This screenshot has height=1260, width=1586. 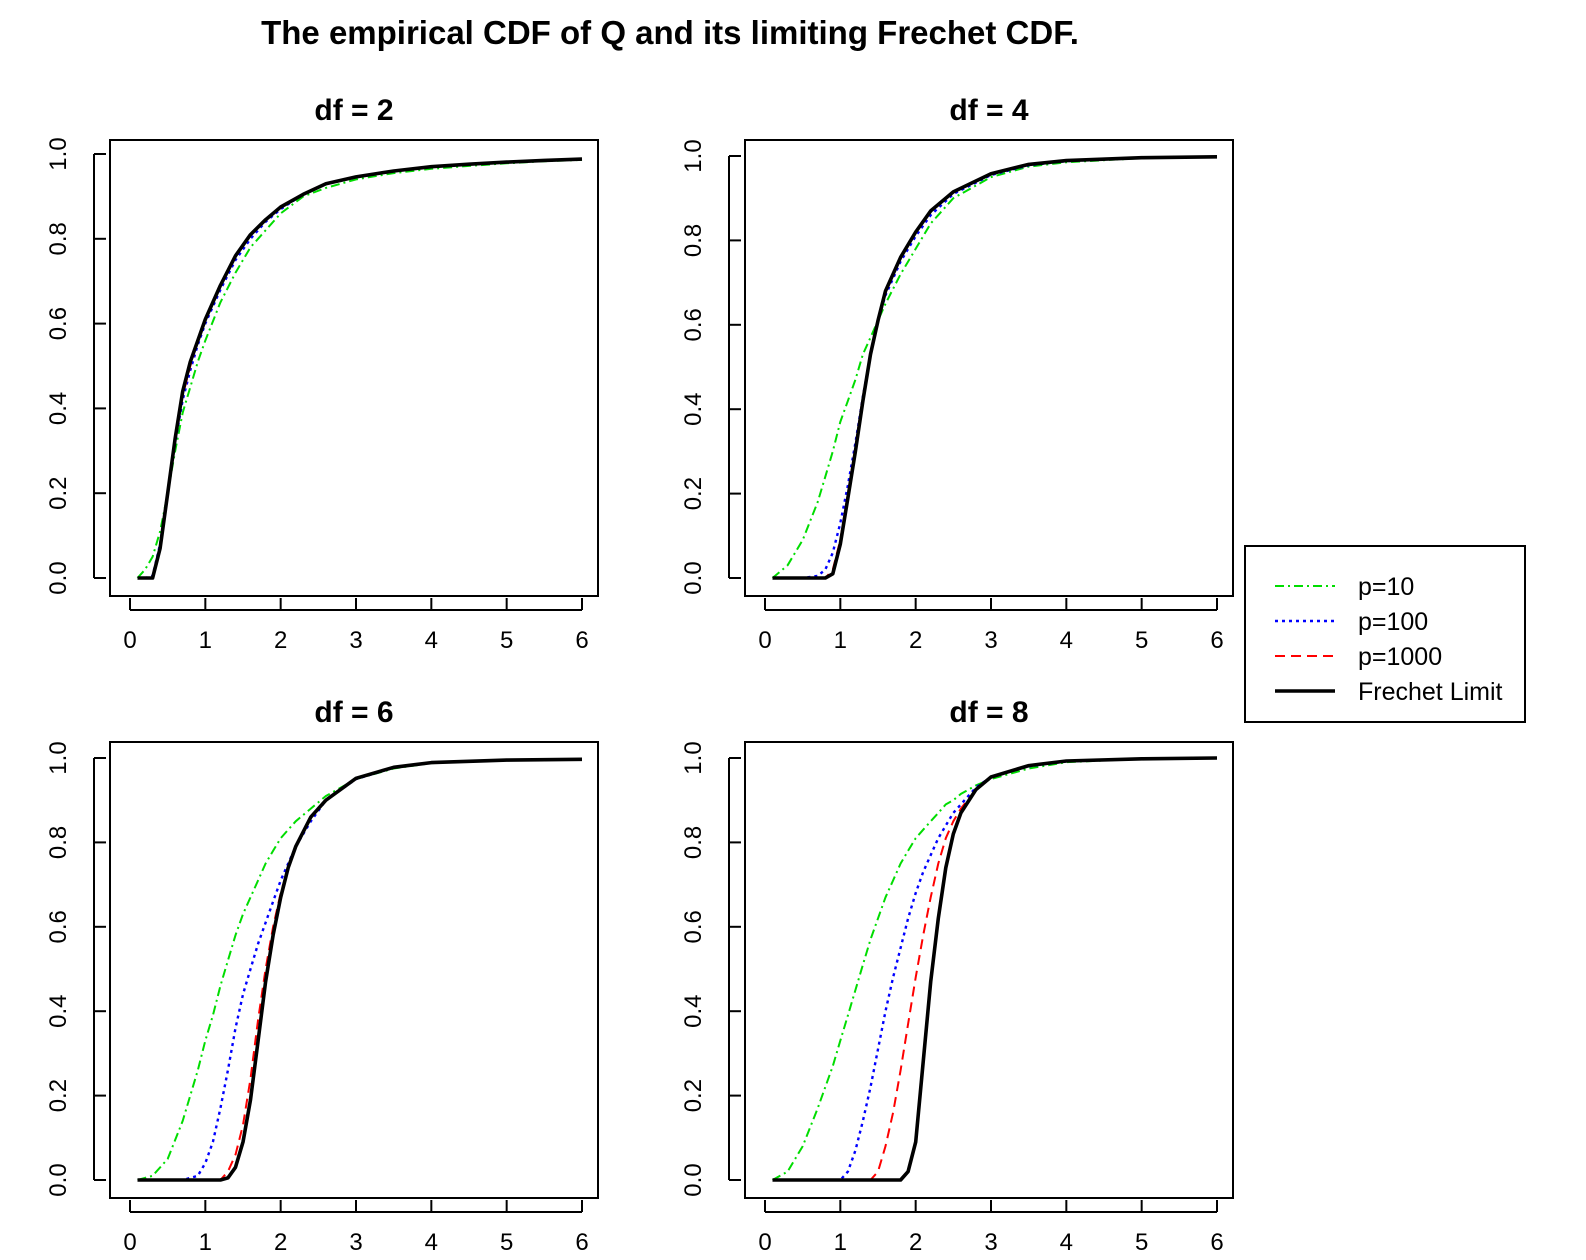 I want to click on panel-title: df = 6, so click(x=353, y=712).